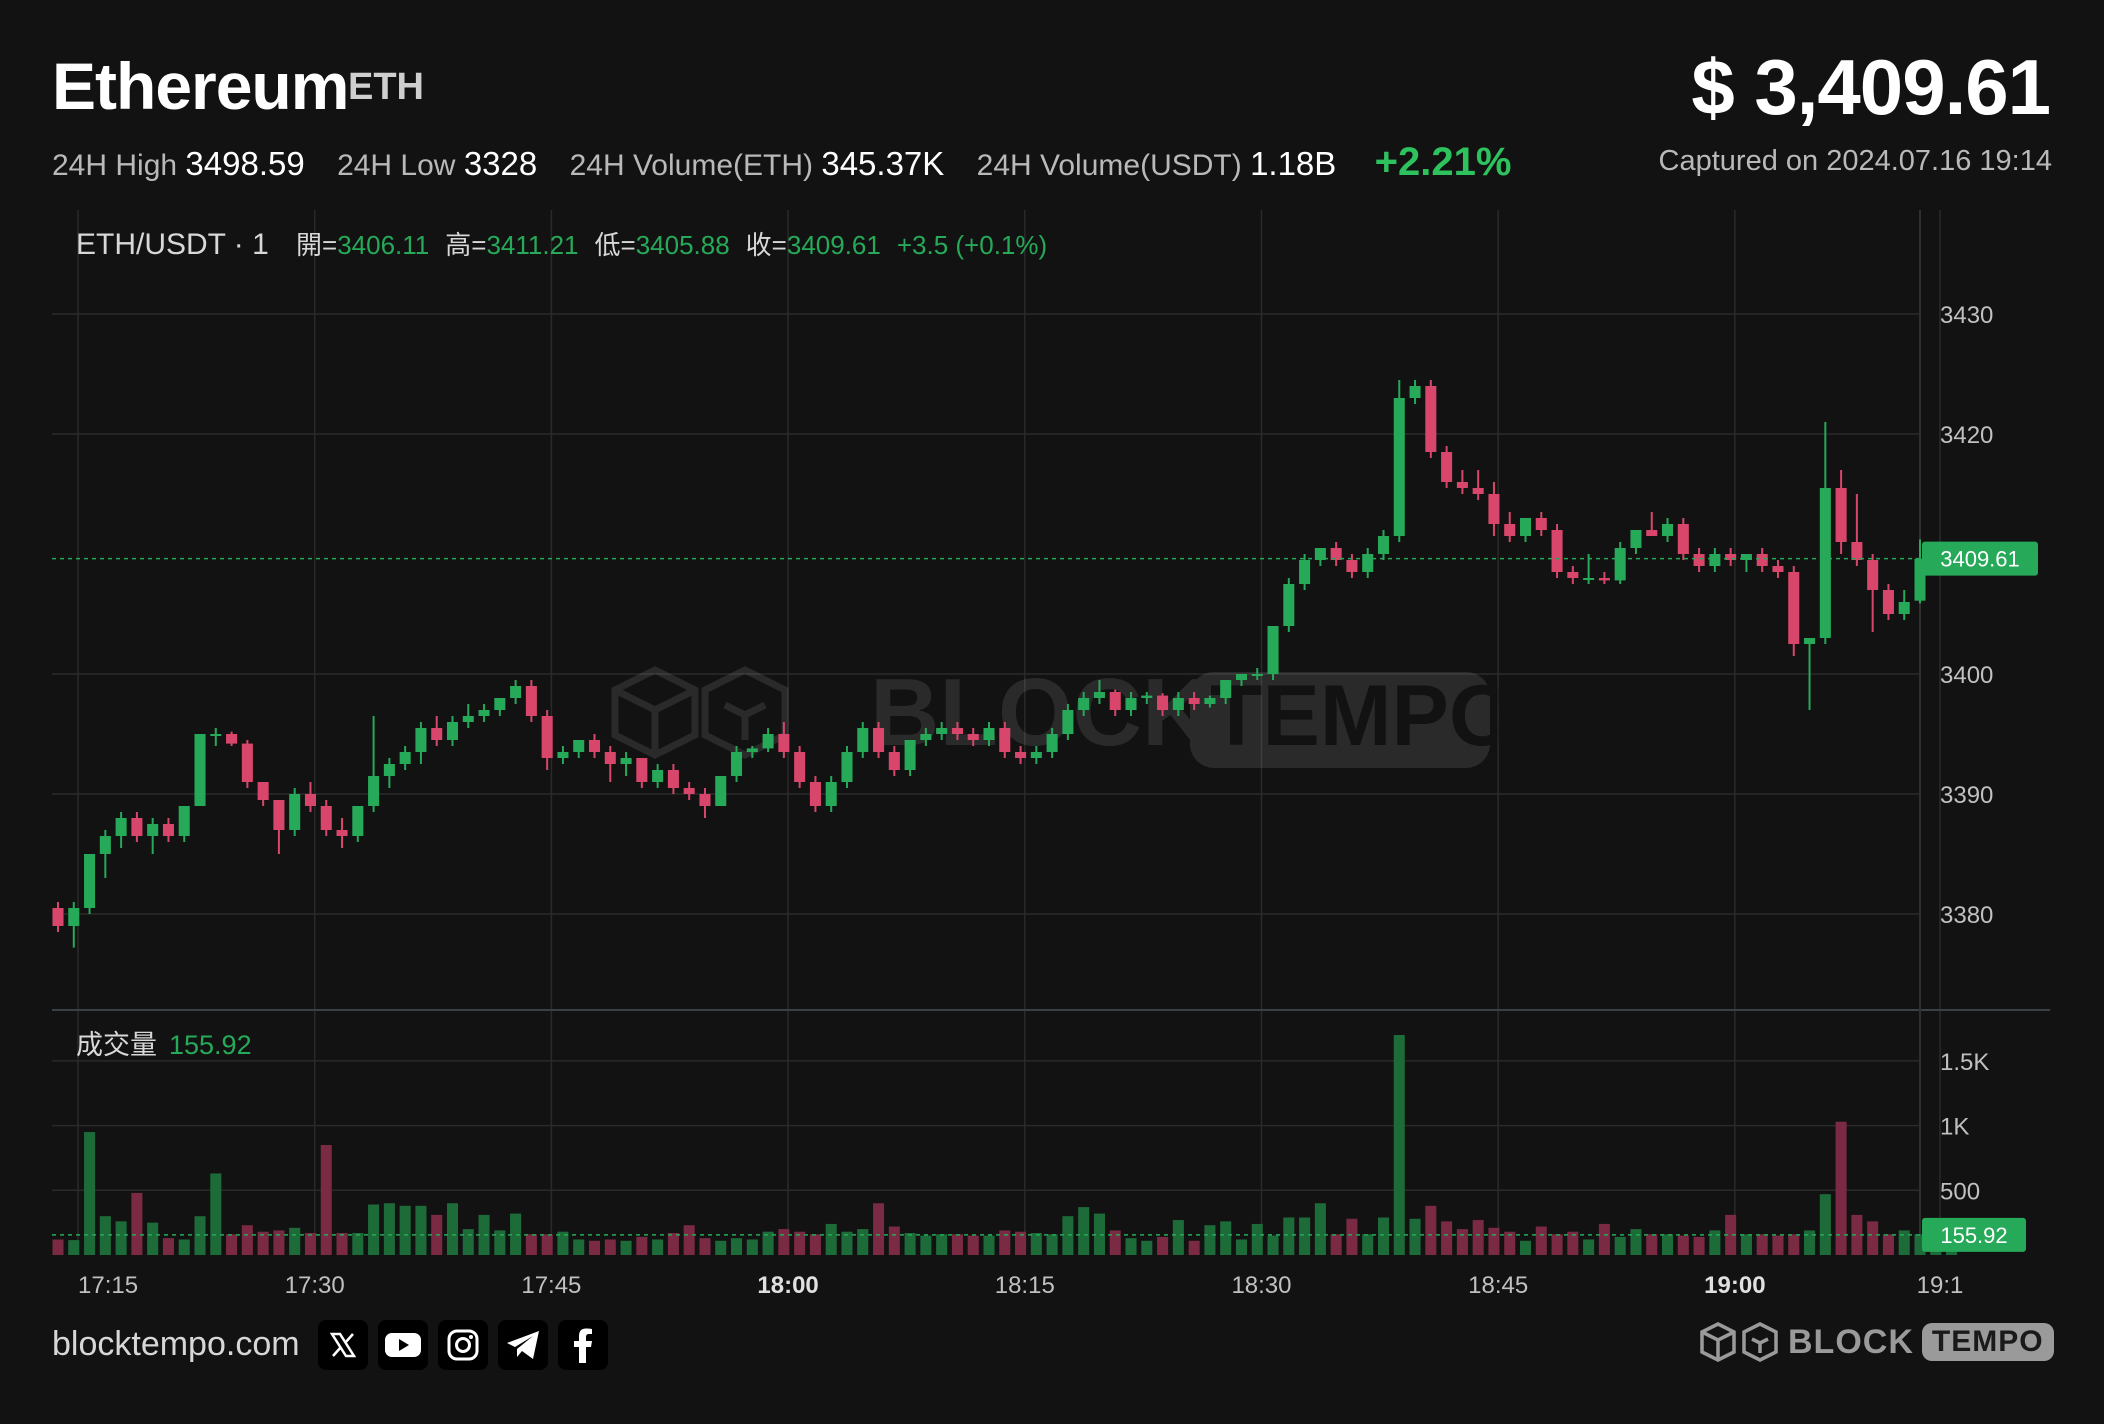 This screenshot has width=2104, height=1424. What do you see at coordinates (500, 163) in the screenshot?
I see `stat-low-value: 3328` at bounding box center [500, 163].